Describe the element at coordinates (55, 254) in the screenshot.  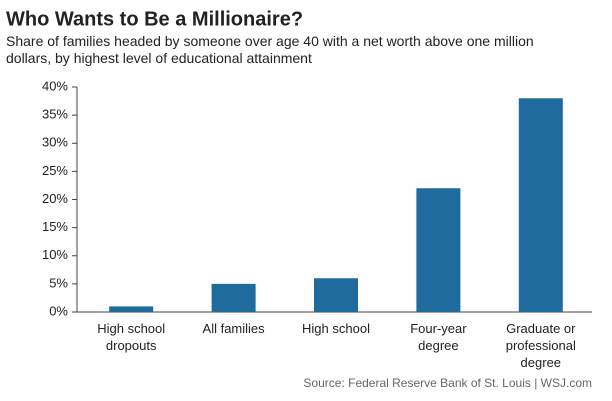
I see `y-tick-label: 10%` at that location.